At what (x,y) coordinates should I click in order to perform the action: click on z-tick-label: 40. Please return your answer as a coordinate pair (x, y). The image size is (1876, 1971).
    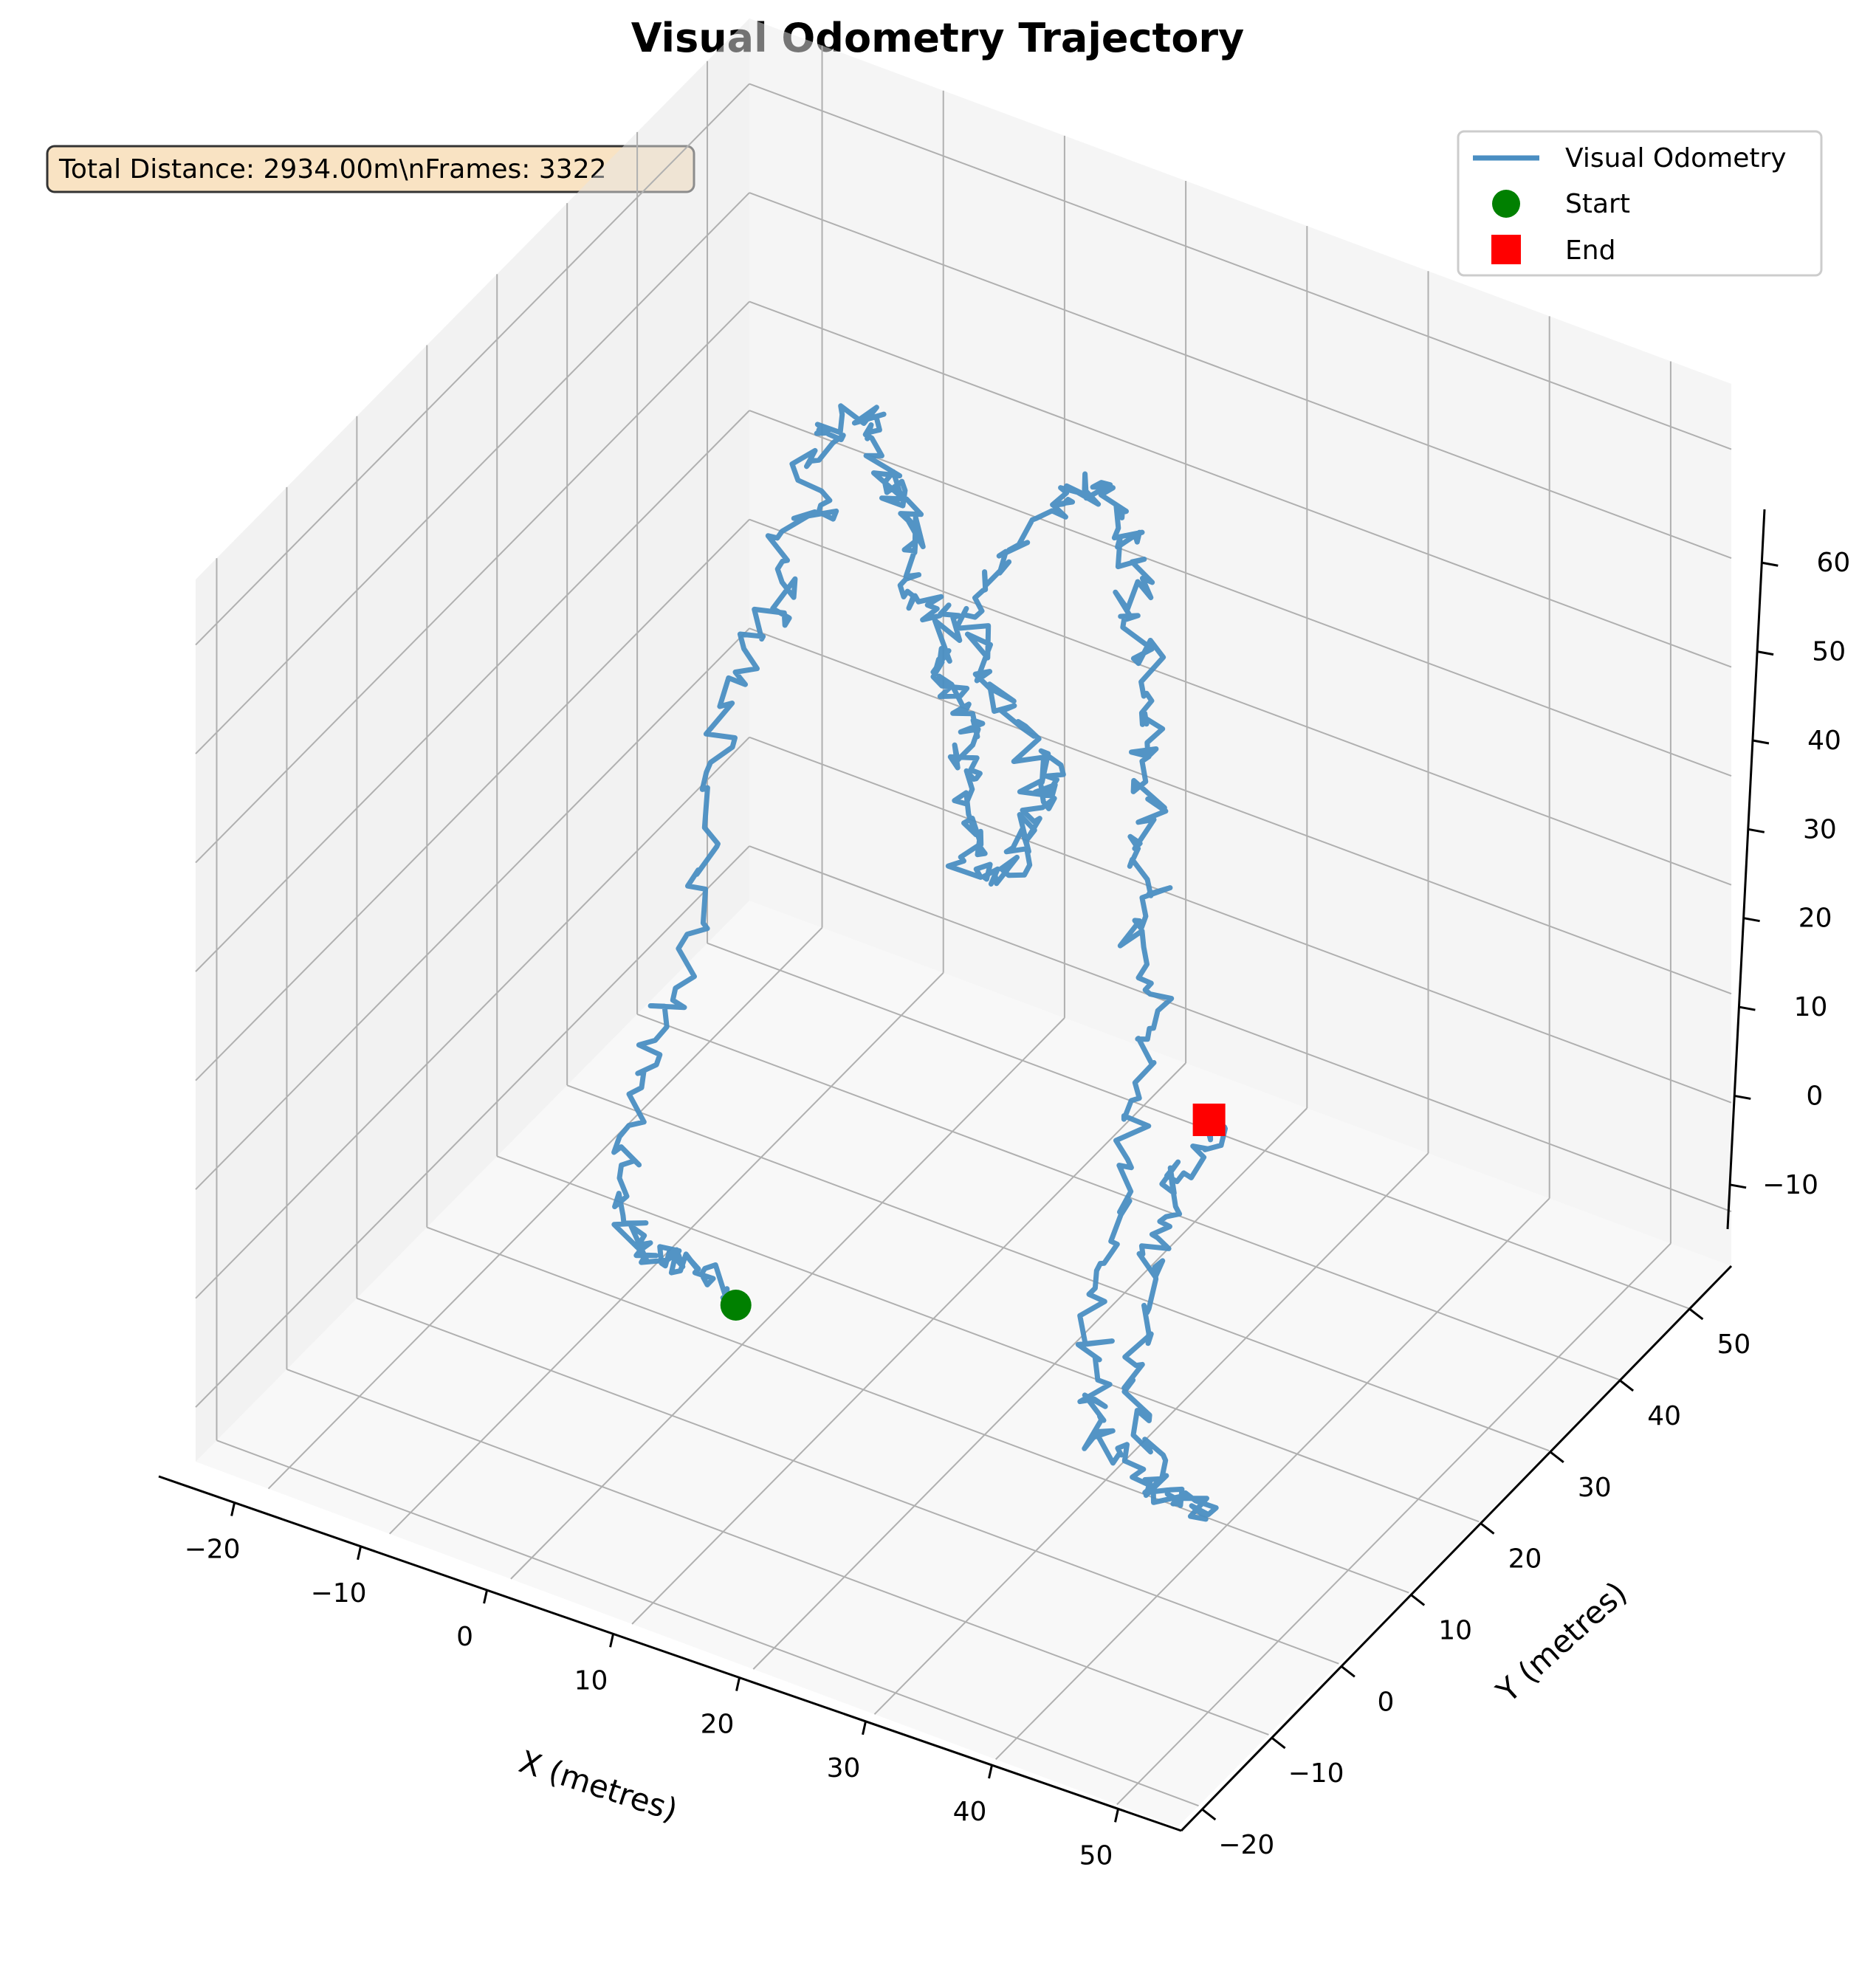
    Looking at the image, I should click on (1824, 741).